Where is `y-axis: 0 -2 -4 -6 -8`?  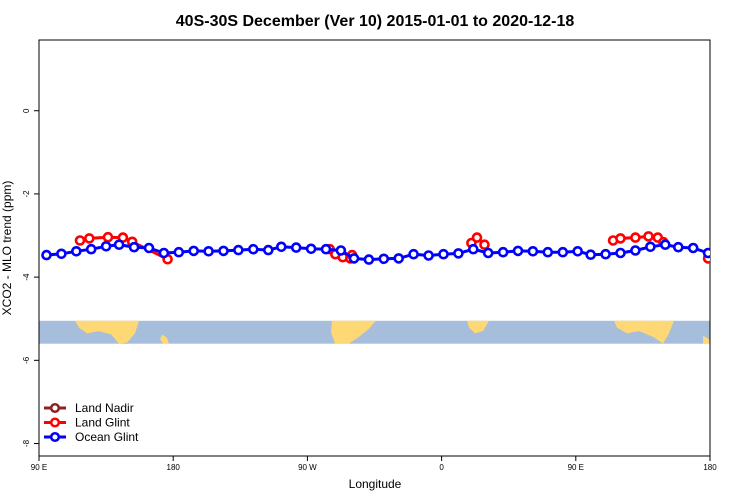 y-axis: 0 -2 -4 -6 -8 is located at coordinates (30, 277).